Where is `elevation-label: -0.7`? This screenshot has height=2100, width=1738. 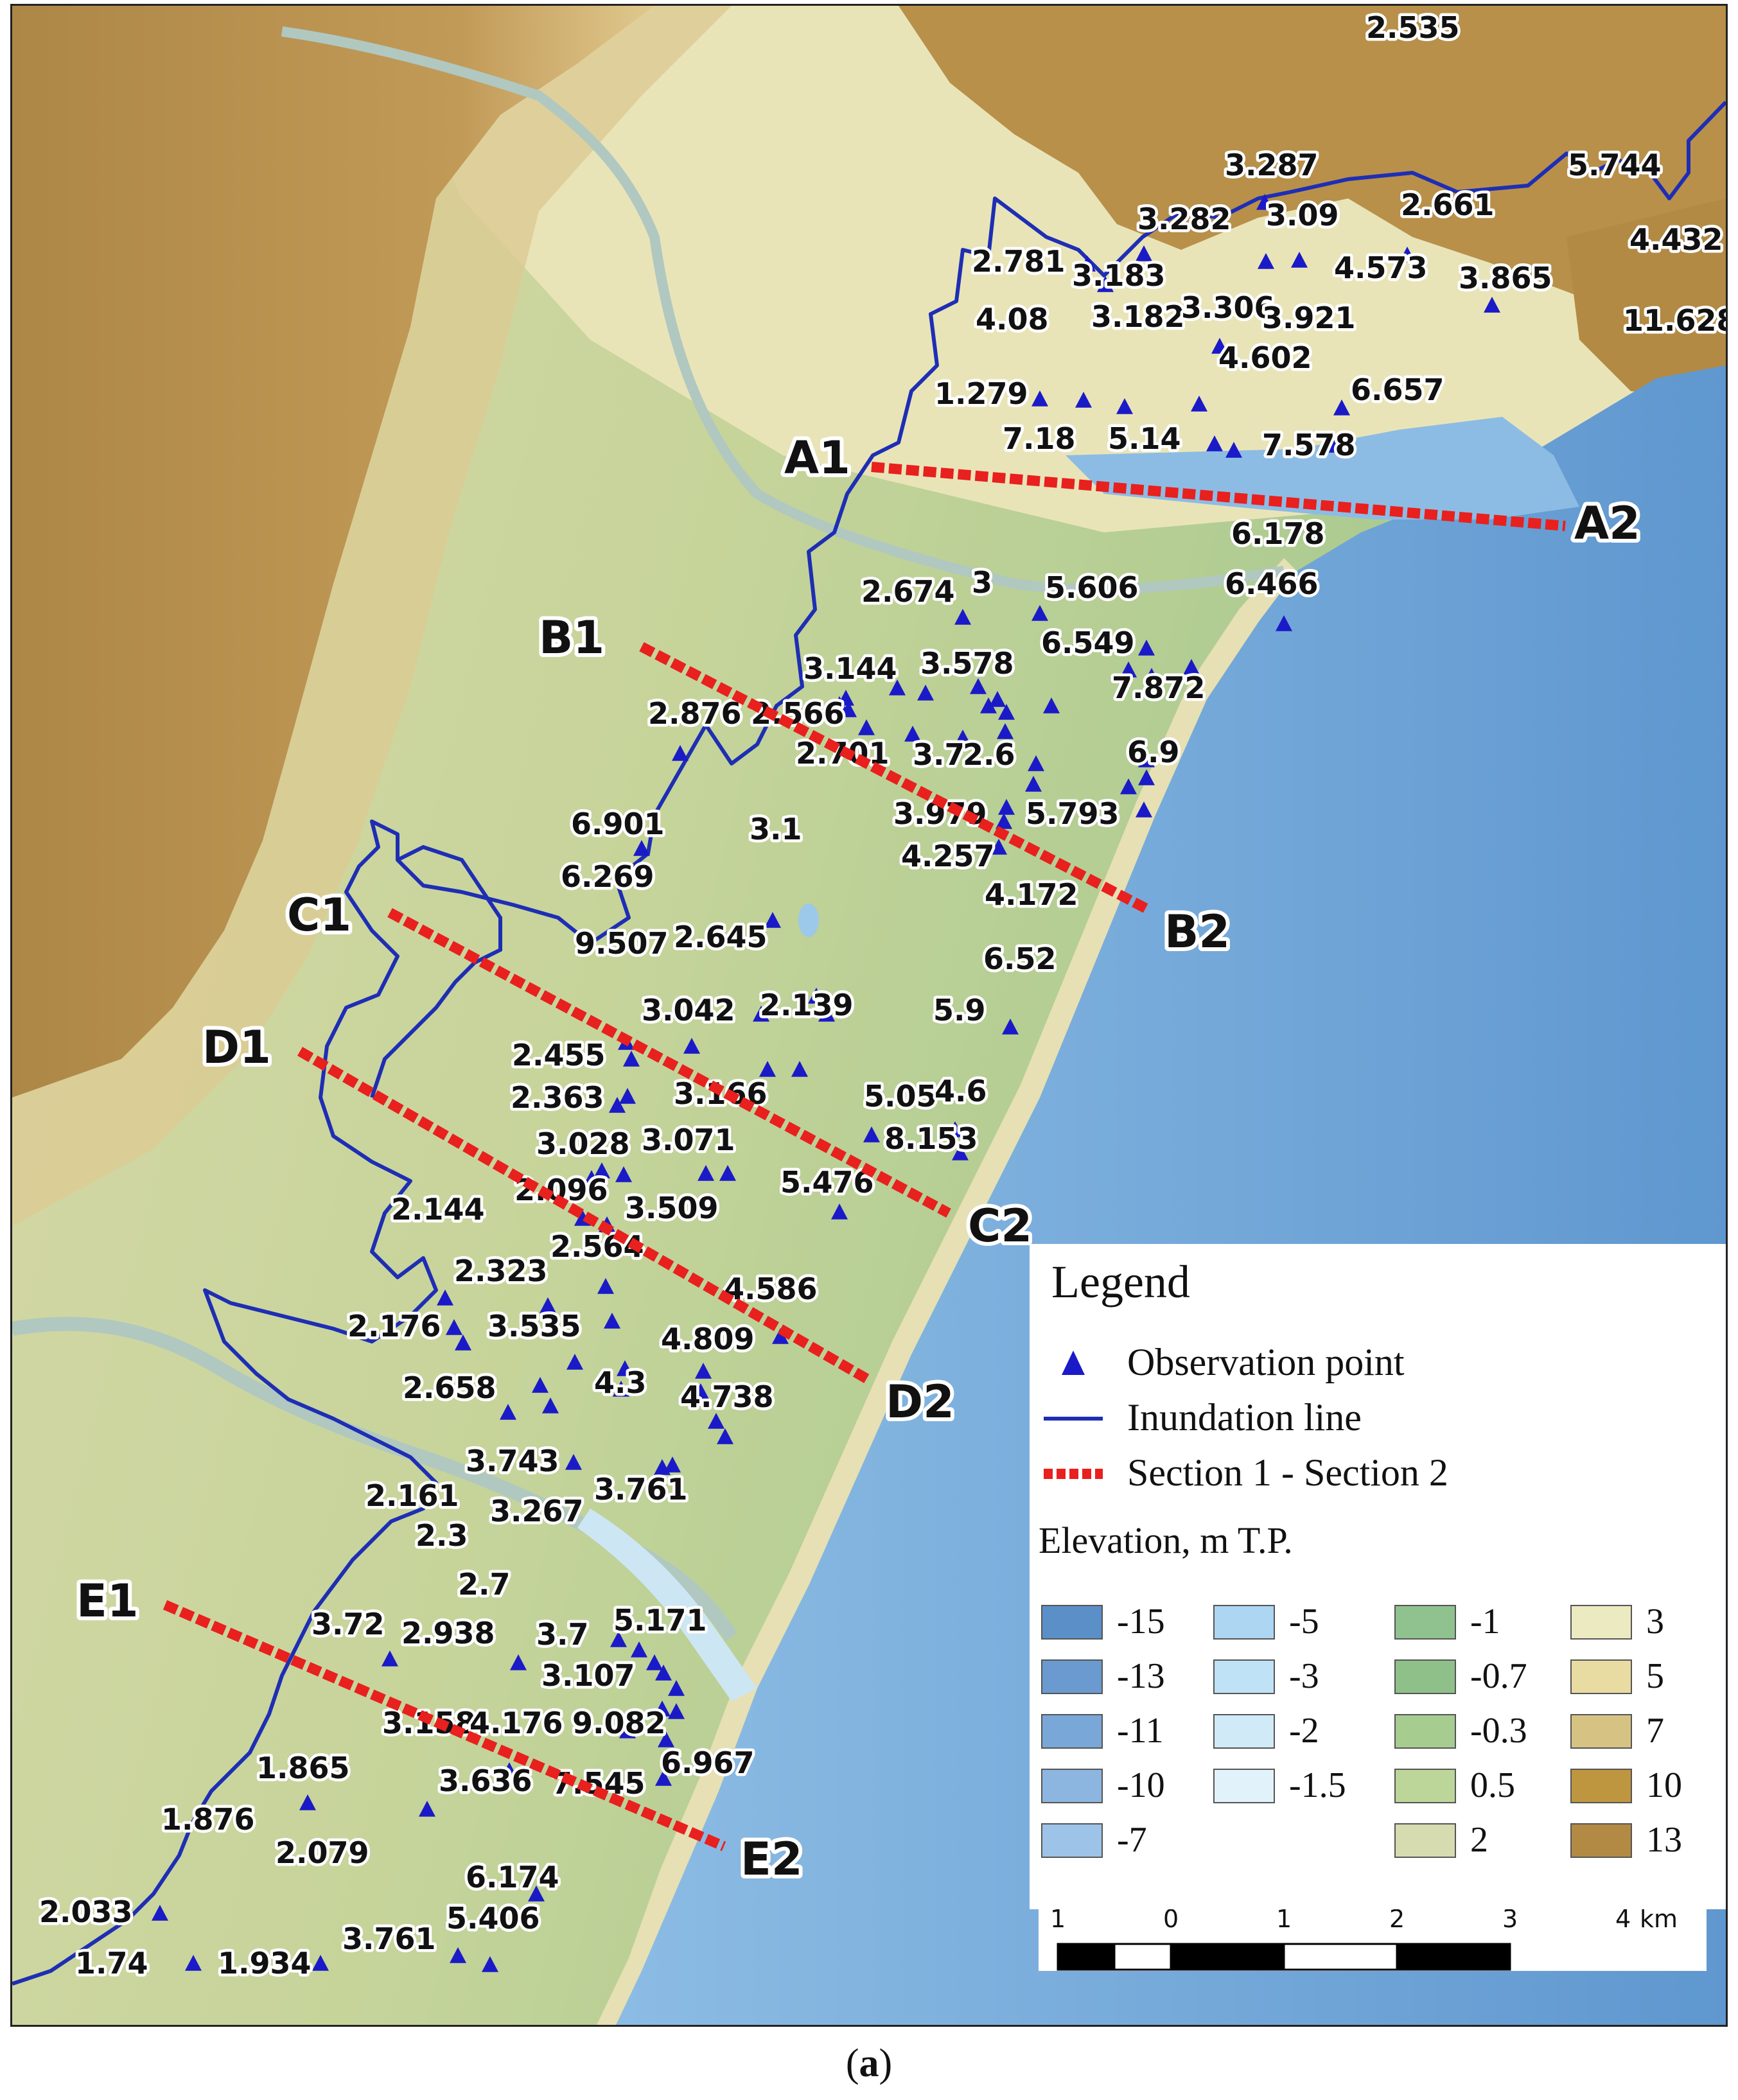
elevation-label: -0.7 is located at coordinates (1499, 1676).